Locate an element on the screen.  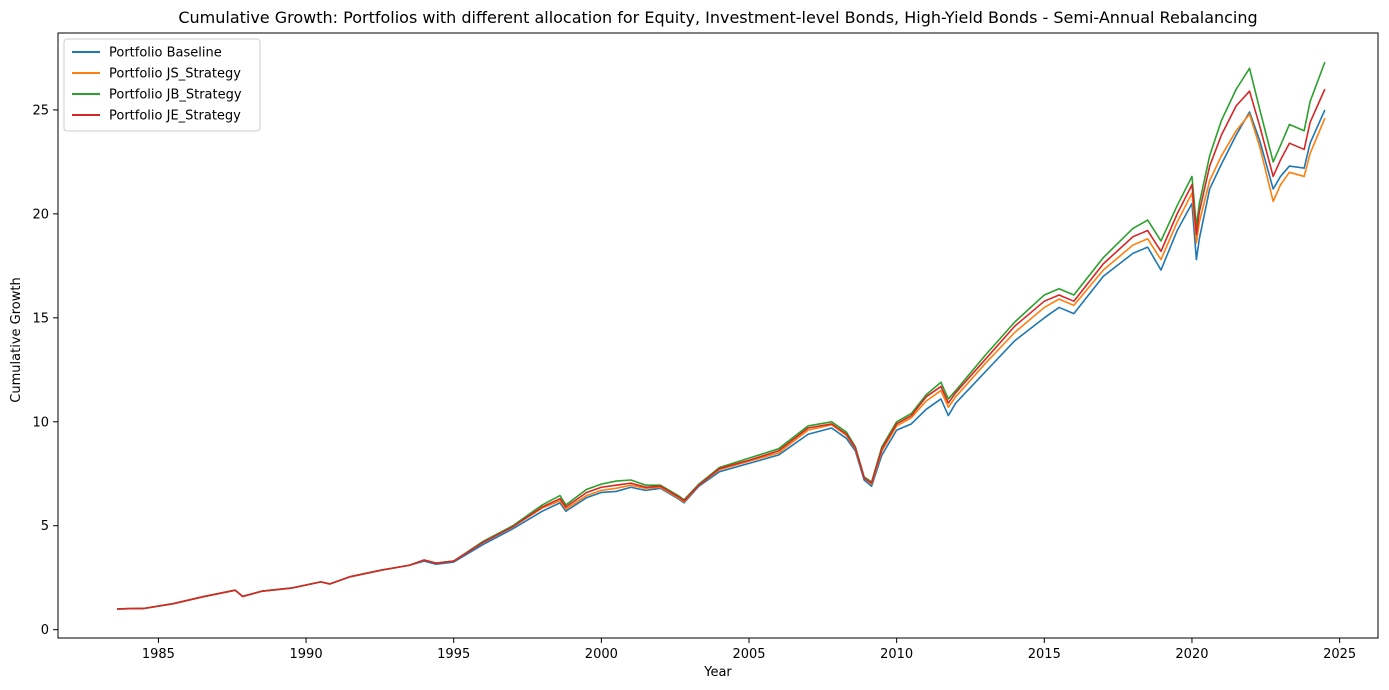
legend-box is located at coordinates (162, 85).